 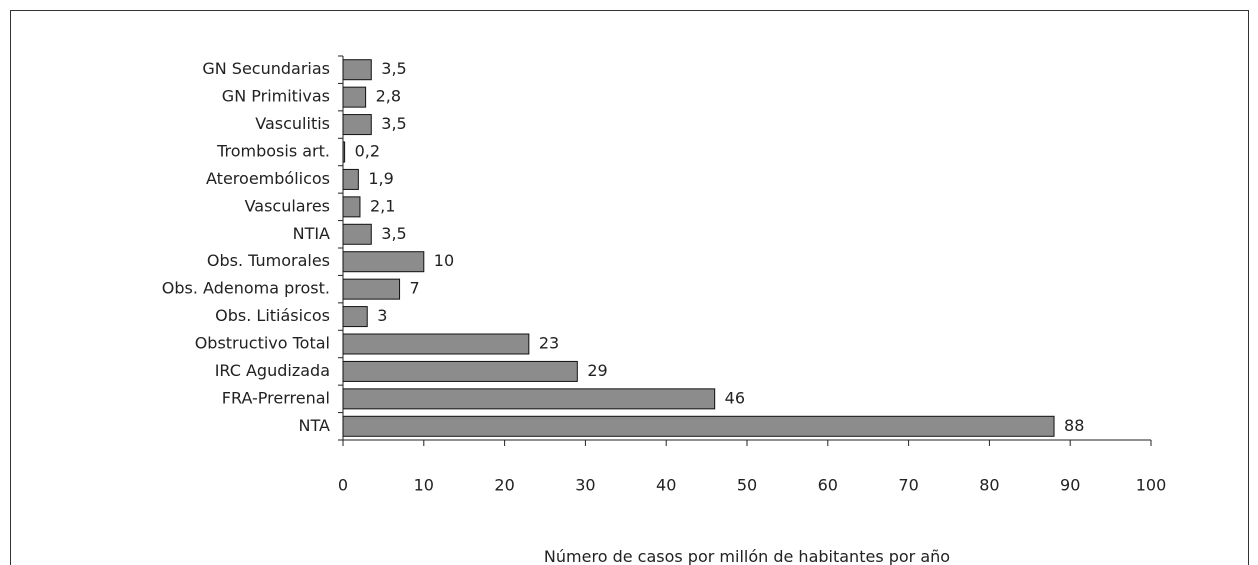 What do you see at coordinates (315, 425) in the screenshot?
I see `y-tick-label: NTA` at bounding box center [315, 425].